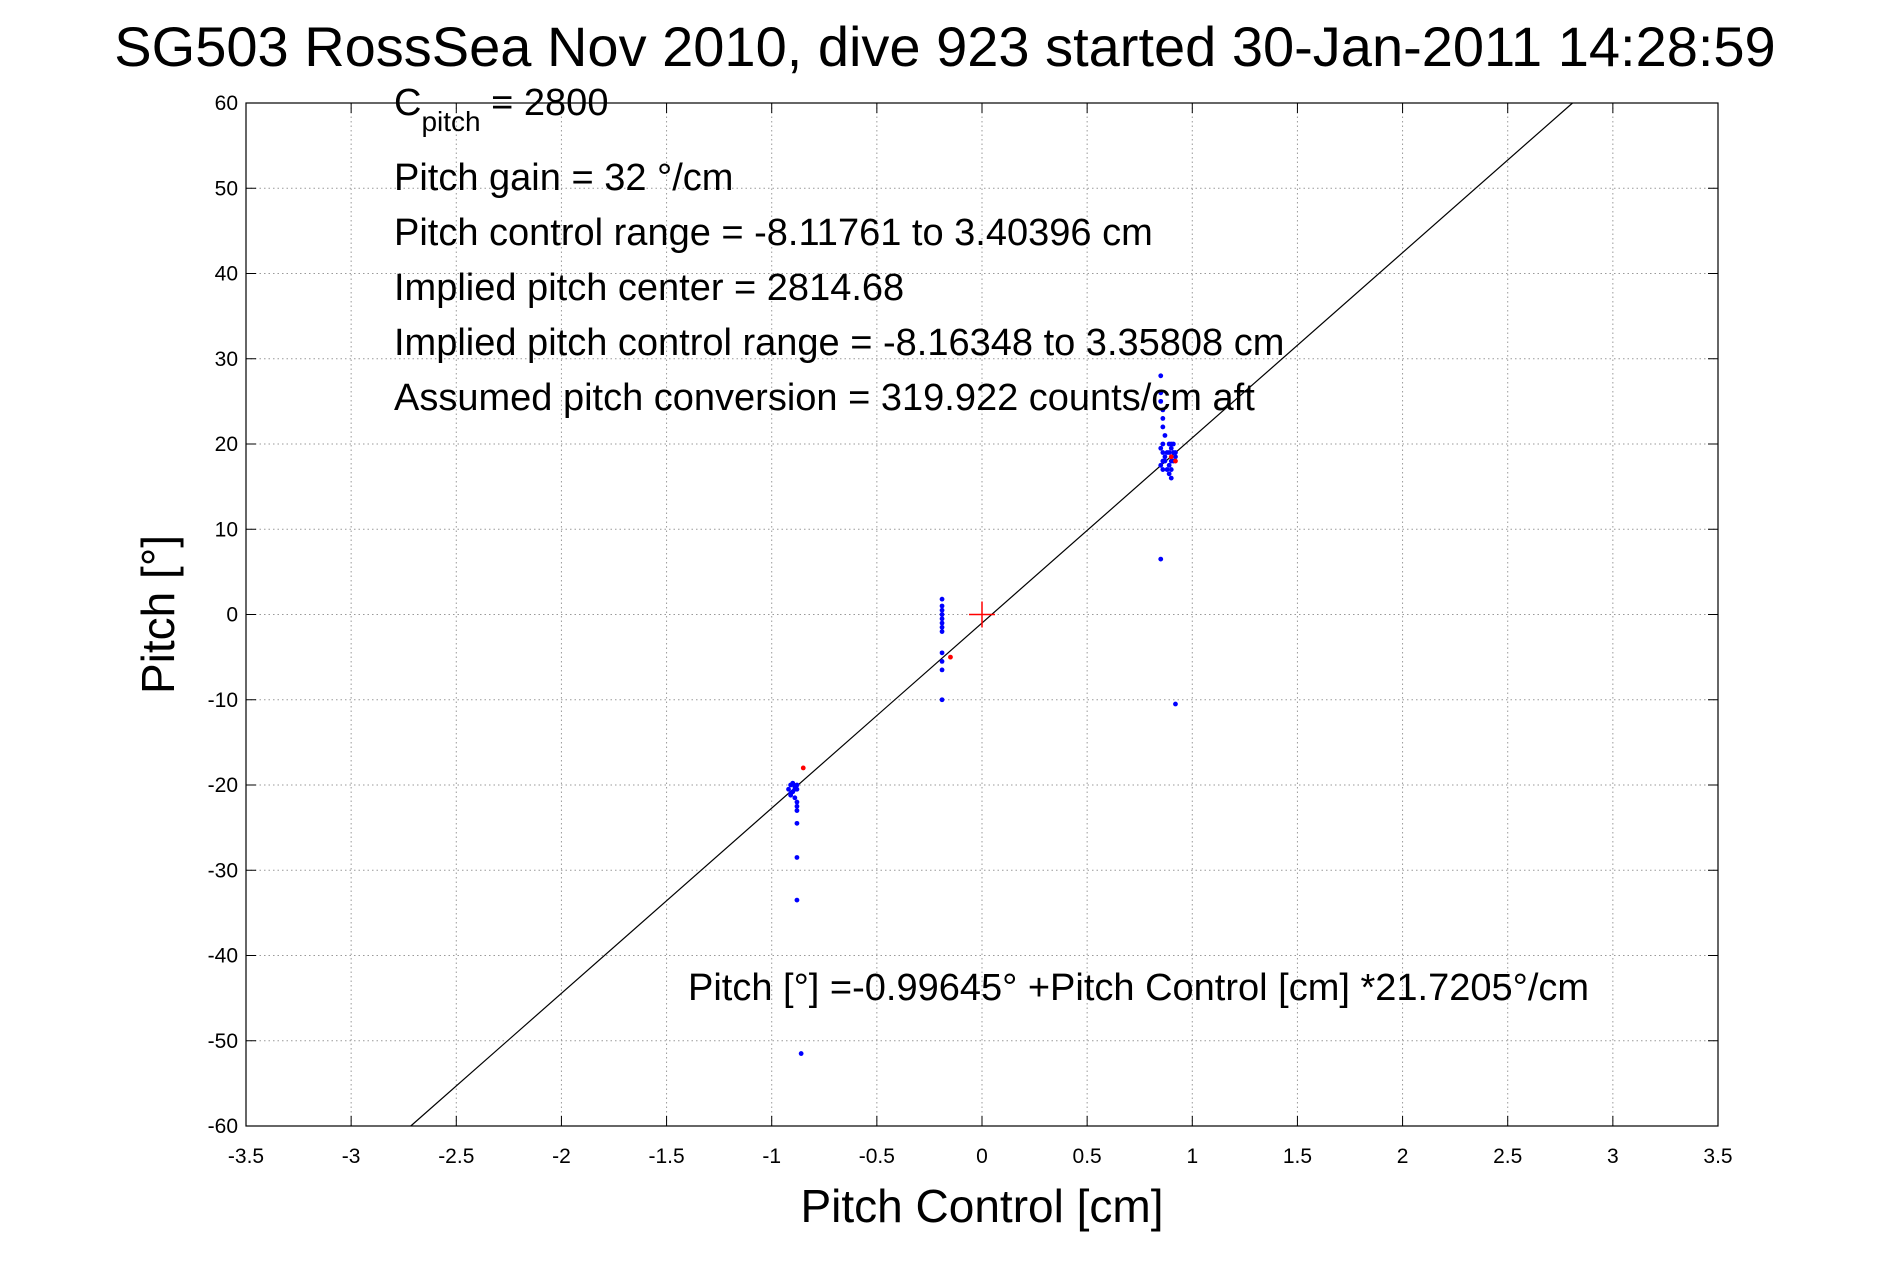  I want to click on x-tick-label: 2.5, so click(1507, 1156).